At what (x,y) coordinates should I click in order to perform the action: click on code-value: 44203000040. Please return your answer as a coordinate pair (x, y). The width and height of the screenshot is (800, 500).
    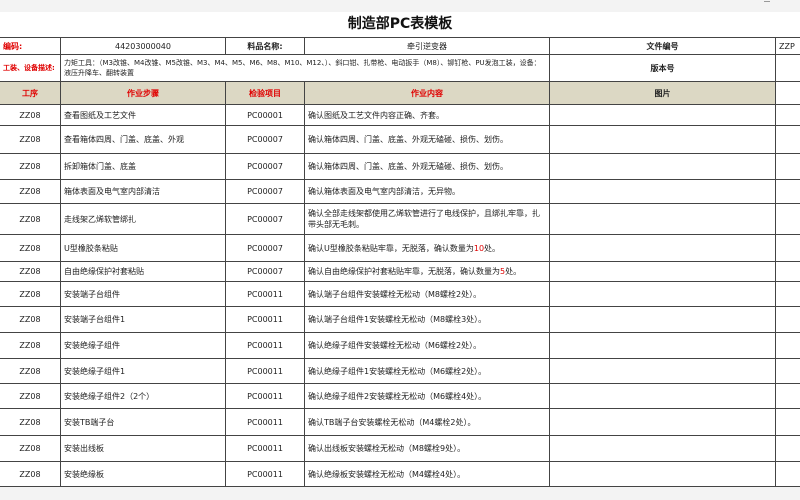
    Looking at the image, I should click on (143, 46).